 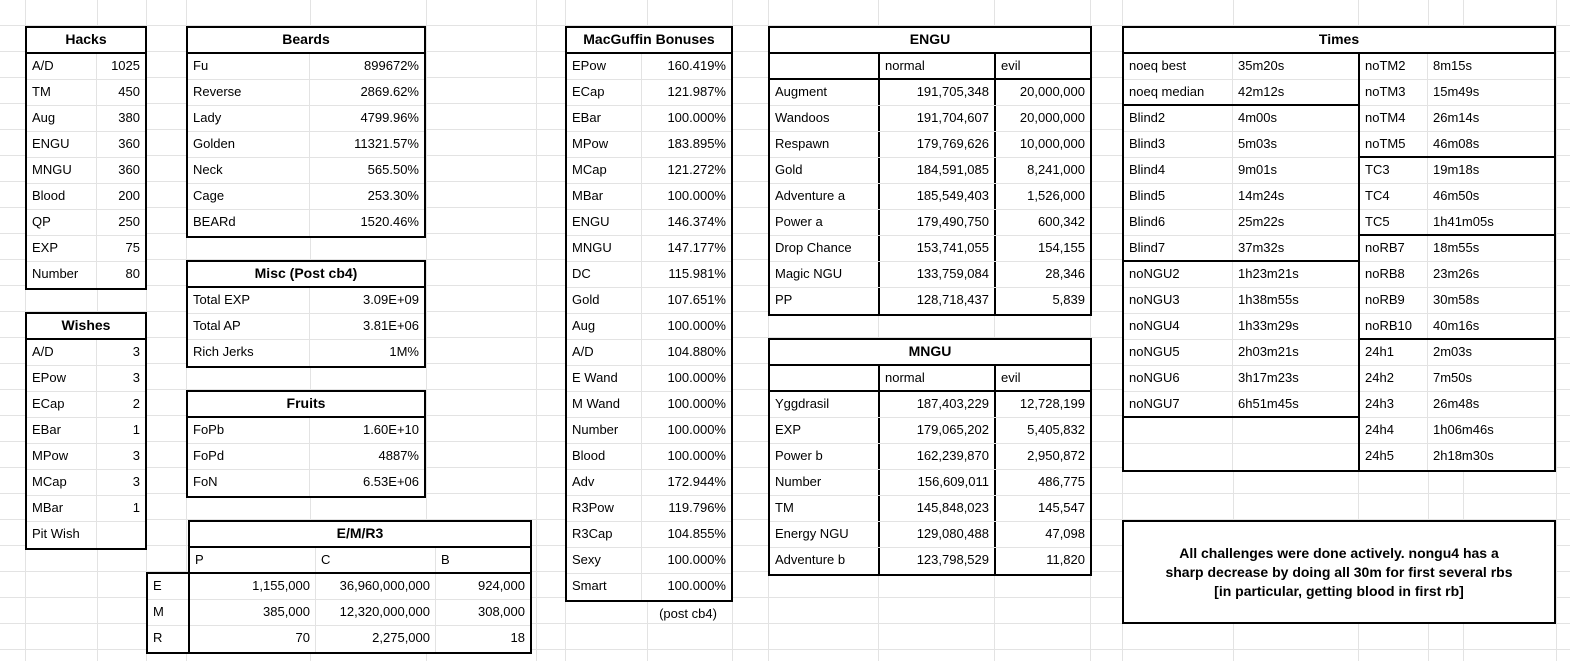 I want to click on row-label-cell: Blind2, so click(x=1178, y=118).